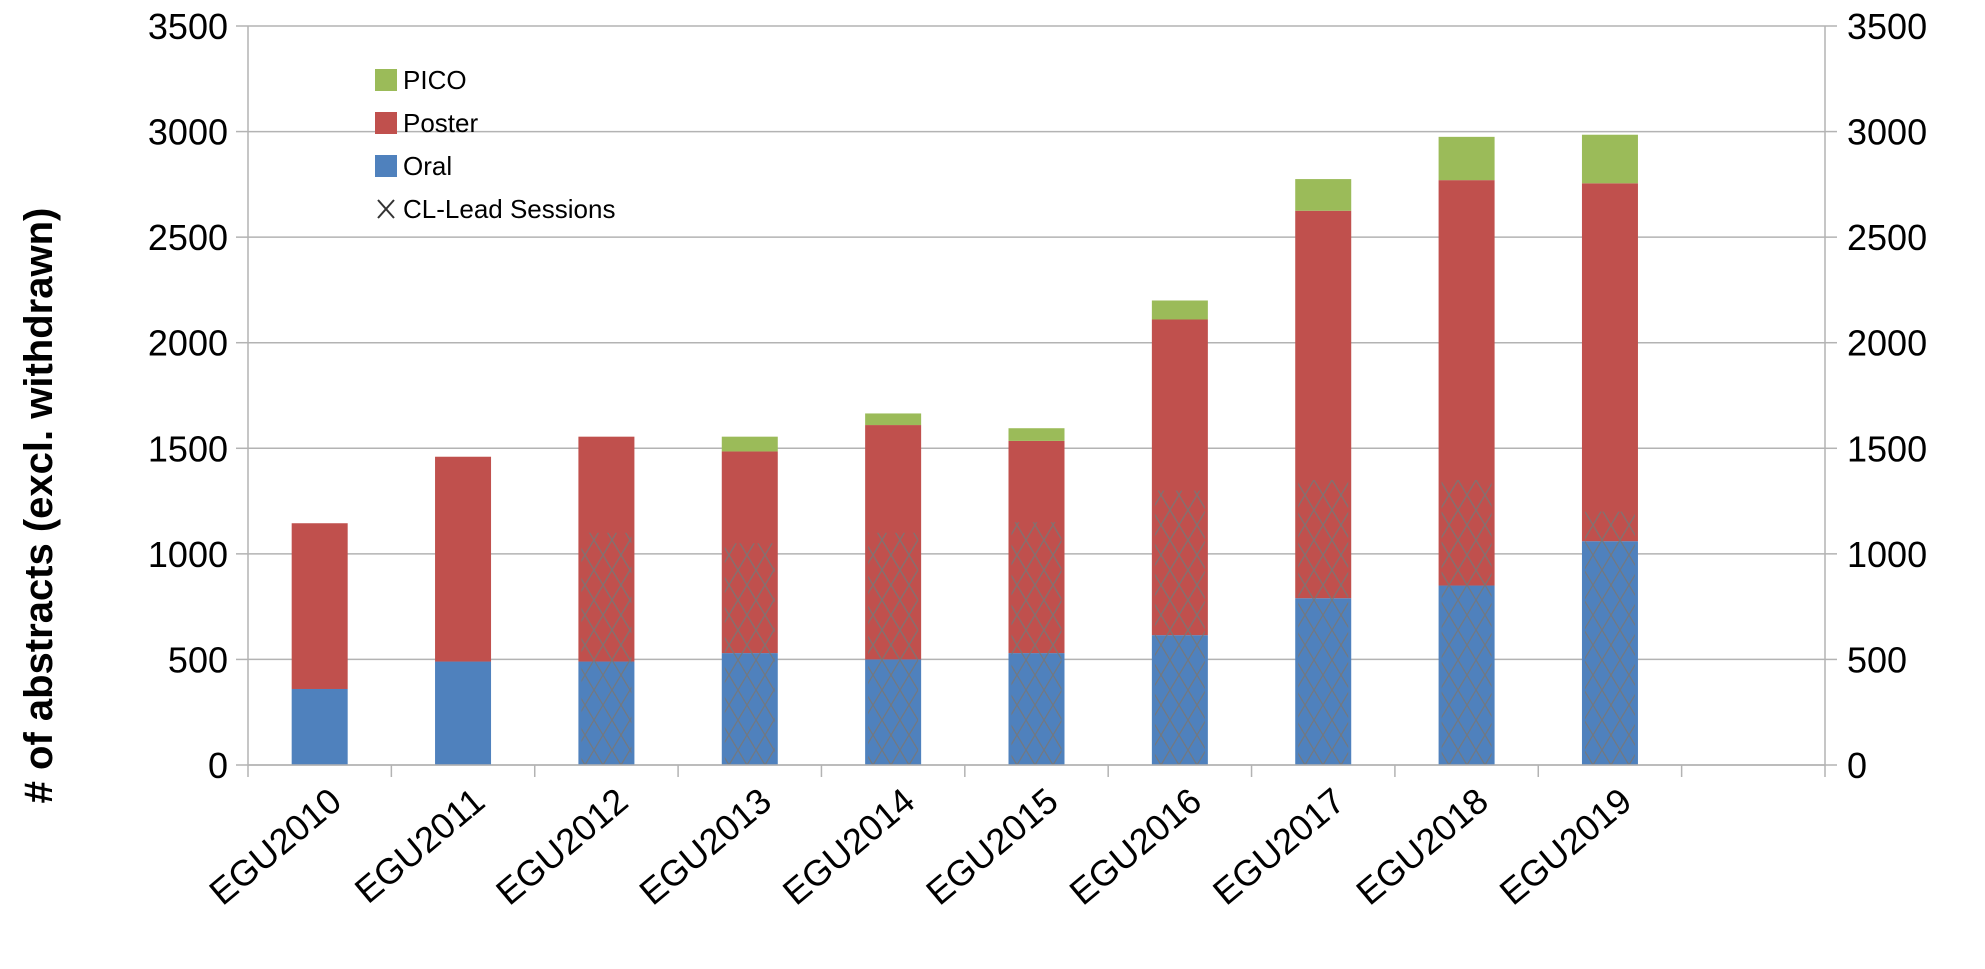 This screenshot has width=1985, height=969. I want to click on y-tick-label: 2500, so click(188, 237).